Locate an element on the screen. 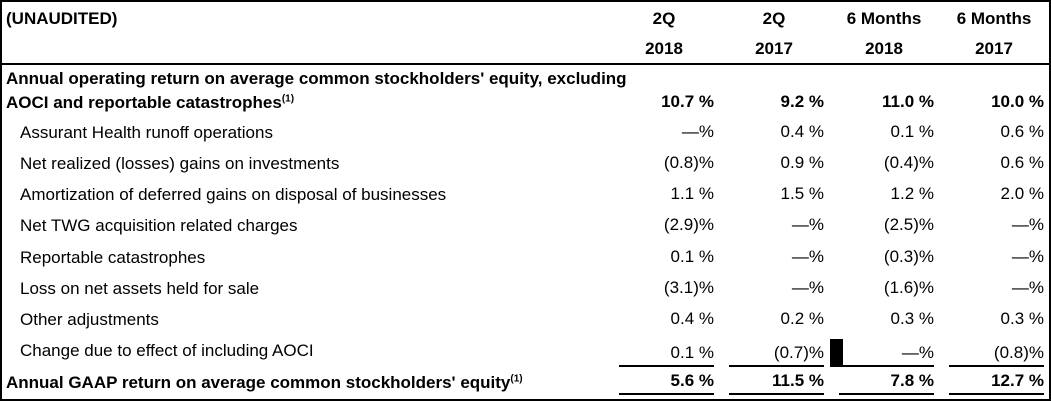 The height and width of the screenshot is (401, 1051). col-header-year-2018b: 2018 is located at coordinates (884, 50).